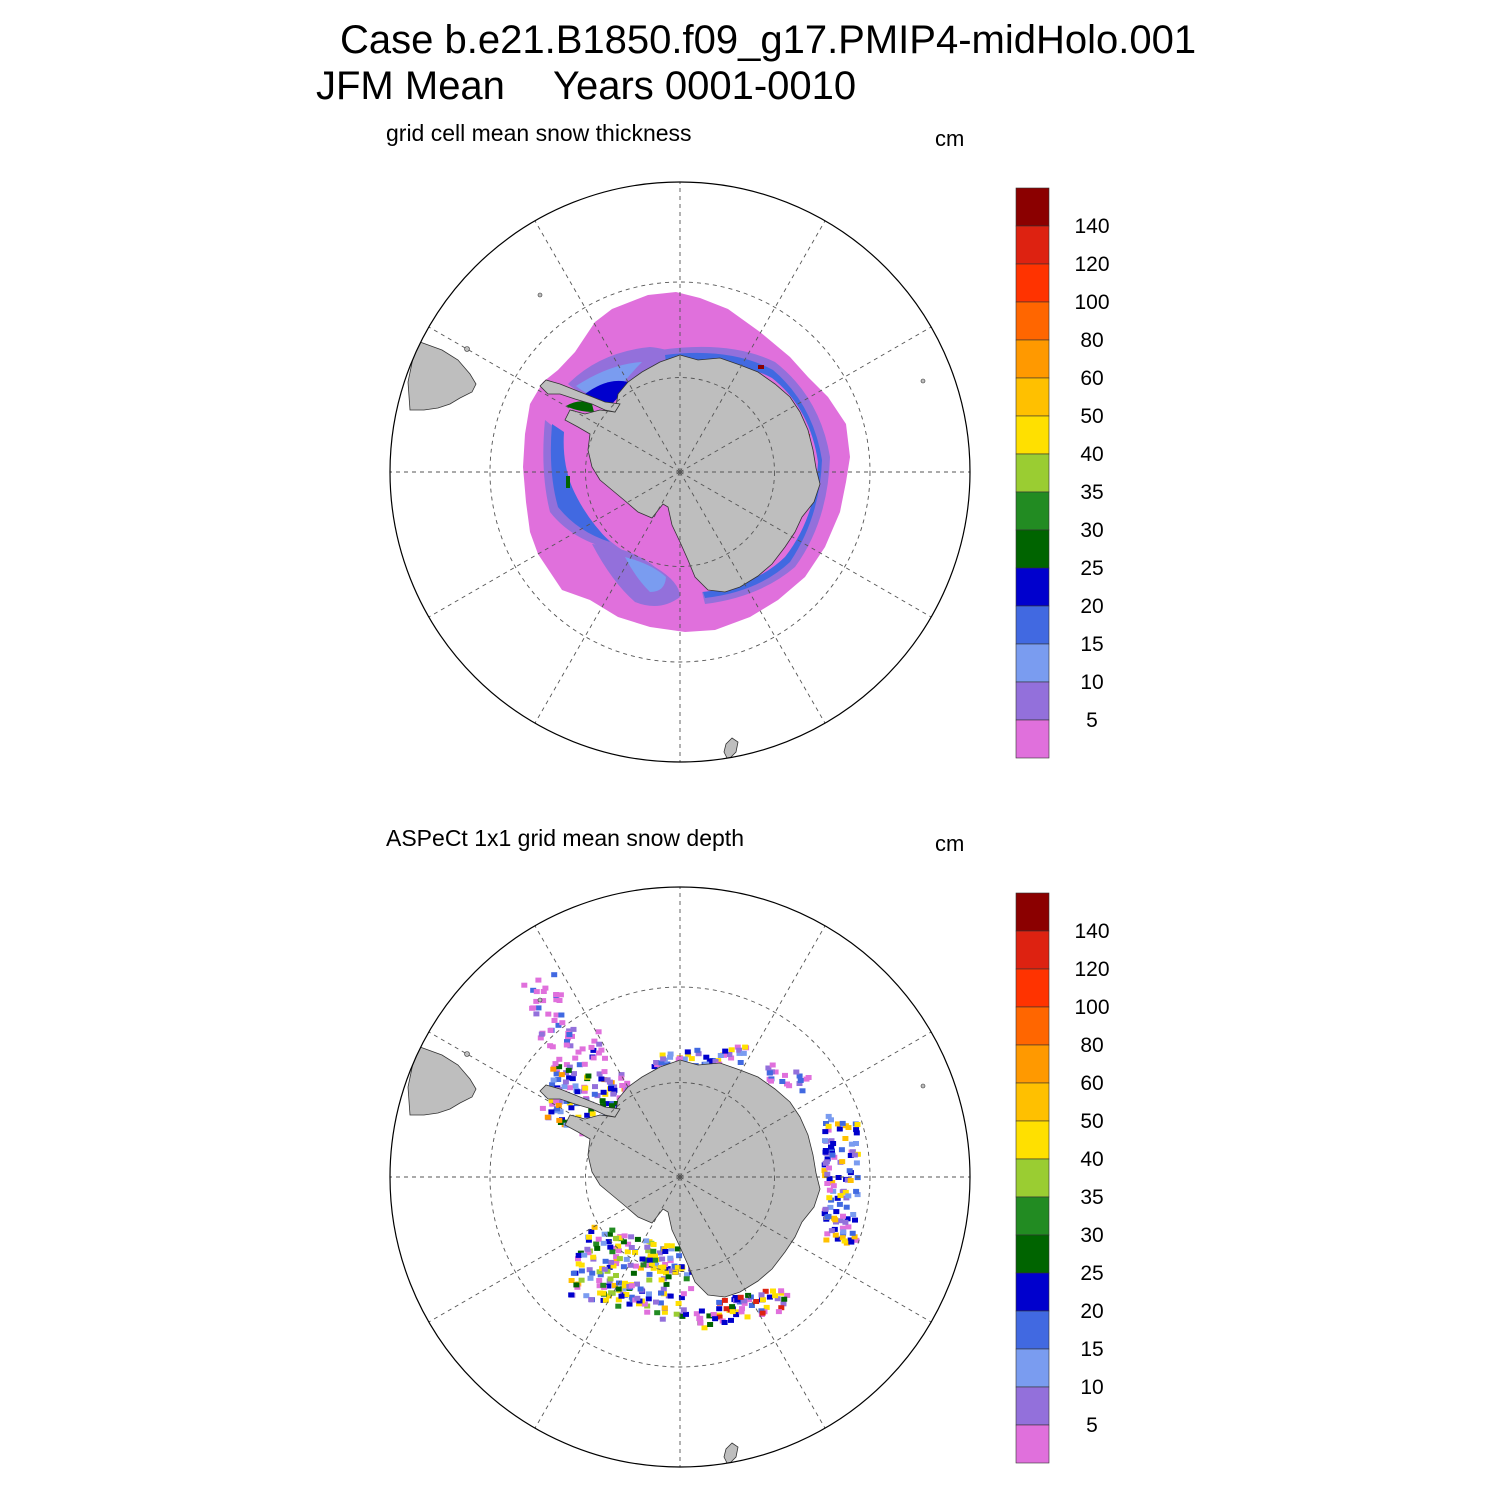 The height and width of the screenshot is (1500, 1500). What do you see at coordinates (1091, 1159) in the screenshot?
I see `colorbar-label: 40` at bounding box center [1091, 1159].